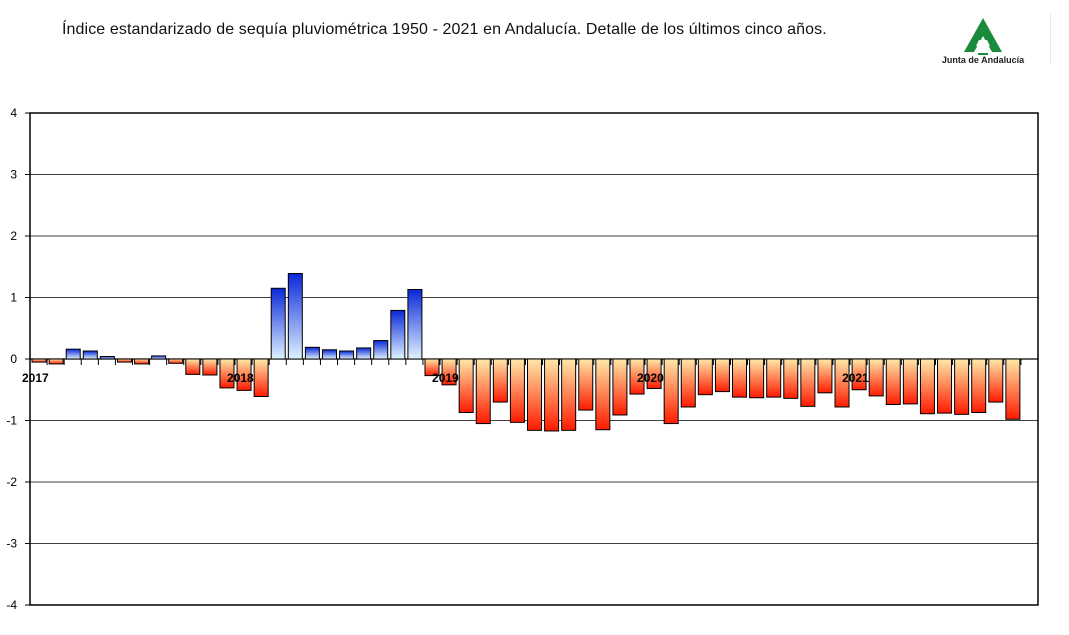 This screenshot has height=635, width=1069. What do you see at coordinates (35, 378) in the screenshot?
I see `x-tick-label-2017: 2017` at bounding box center [35, 378].